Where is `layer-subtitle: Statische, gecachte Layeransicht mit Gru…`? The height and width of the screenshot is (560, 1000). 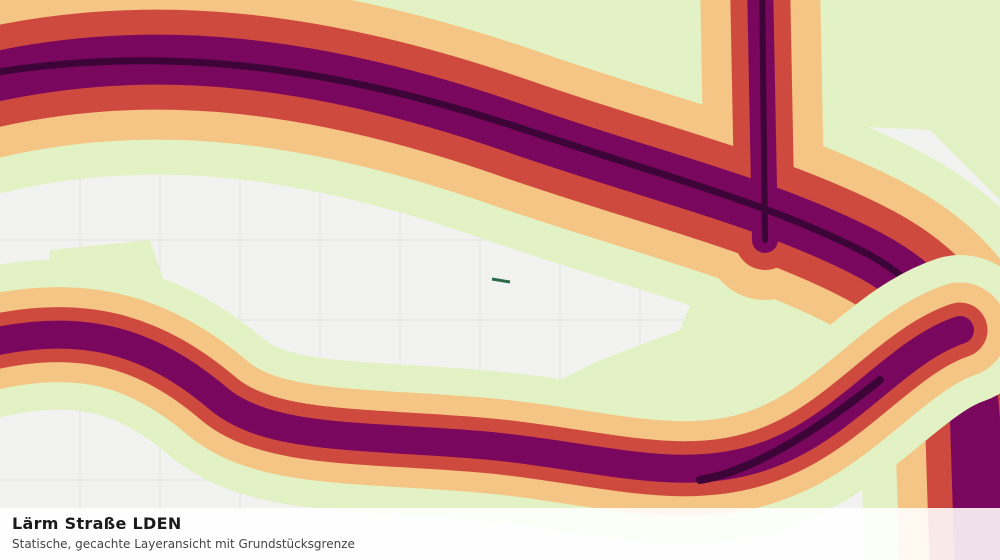
layer-subtitle: Statische, gecachte Layeransicht mit Gru… is located at coordinates (183, 544).